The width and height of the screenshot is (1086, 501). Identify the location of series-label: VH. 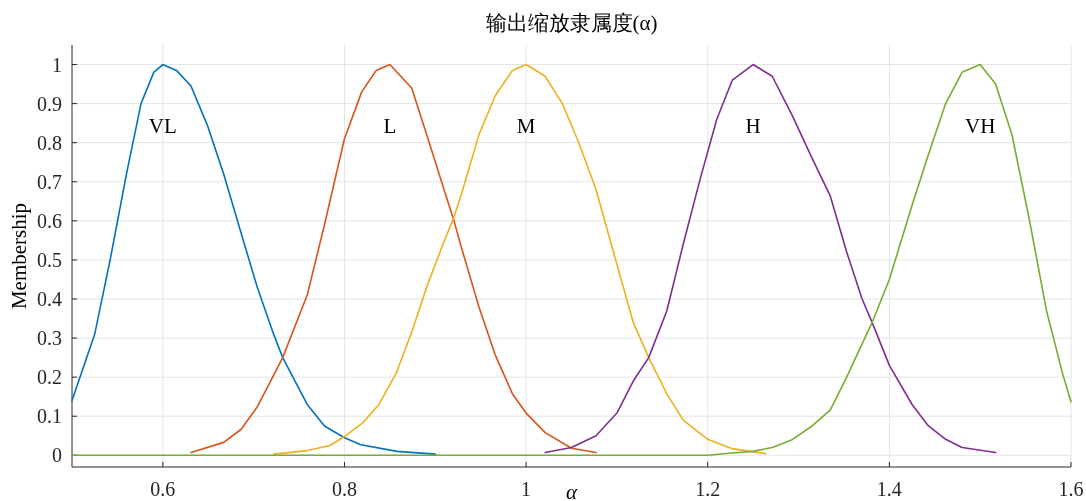
(980, 125).